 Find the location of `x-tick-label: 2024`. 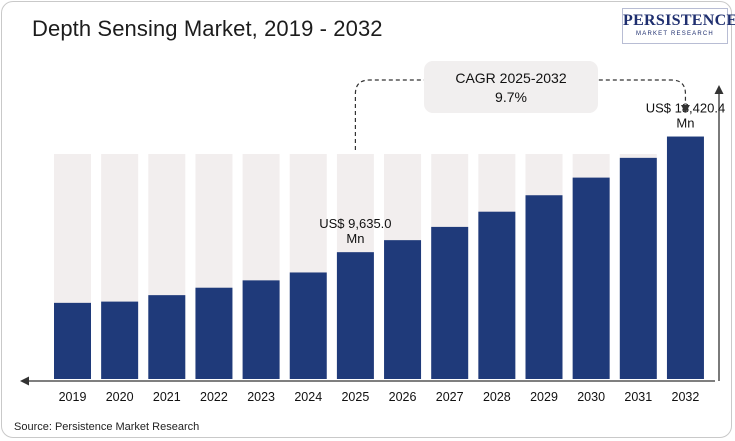

x-tick-label: 2024 is located at coordinates (308, 397).